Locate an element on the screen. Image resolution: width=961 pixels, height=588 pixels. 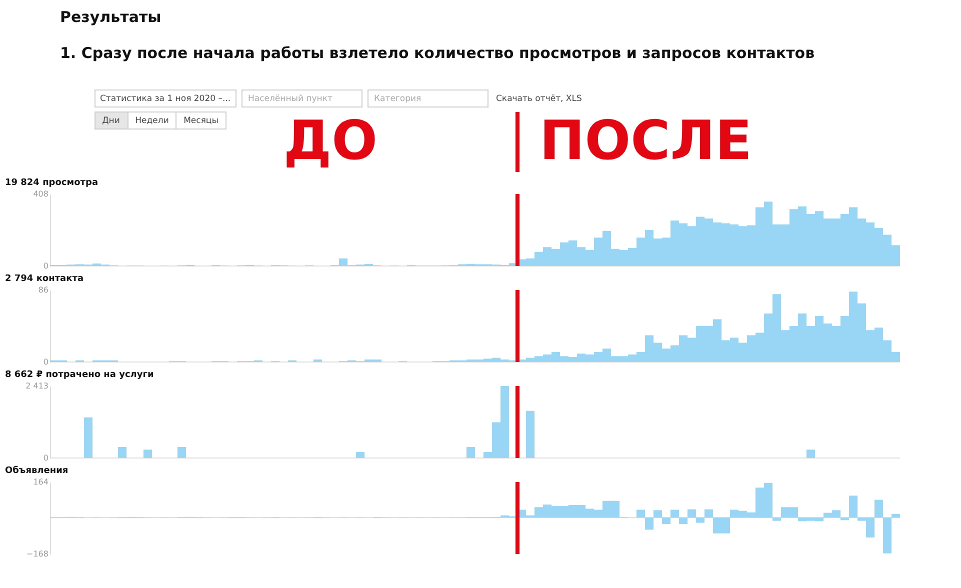
text: Категория is located at coordinates (398, 99).